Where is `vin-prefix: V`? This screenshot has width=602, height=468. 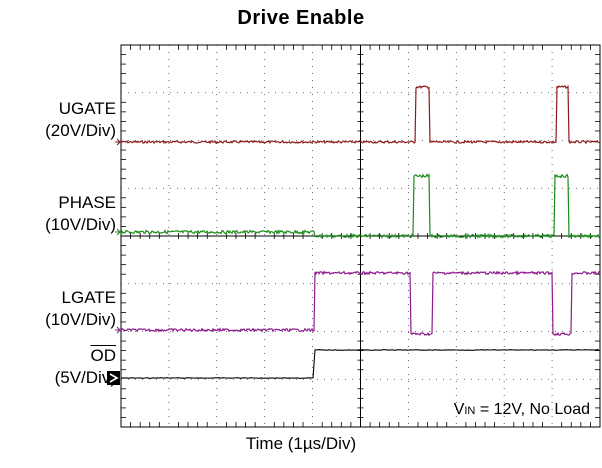
vin-prefix: V is located at coordinates (459, 409).